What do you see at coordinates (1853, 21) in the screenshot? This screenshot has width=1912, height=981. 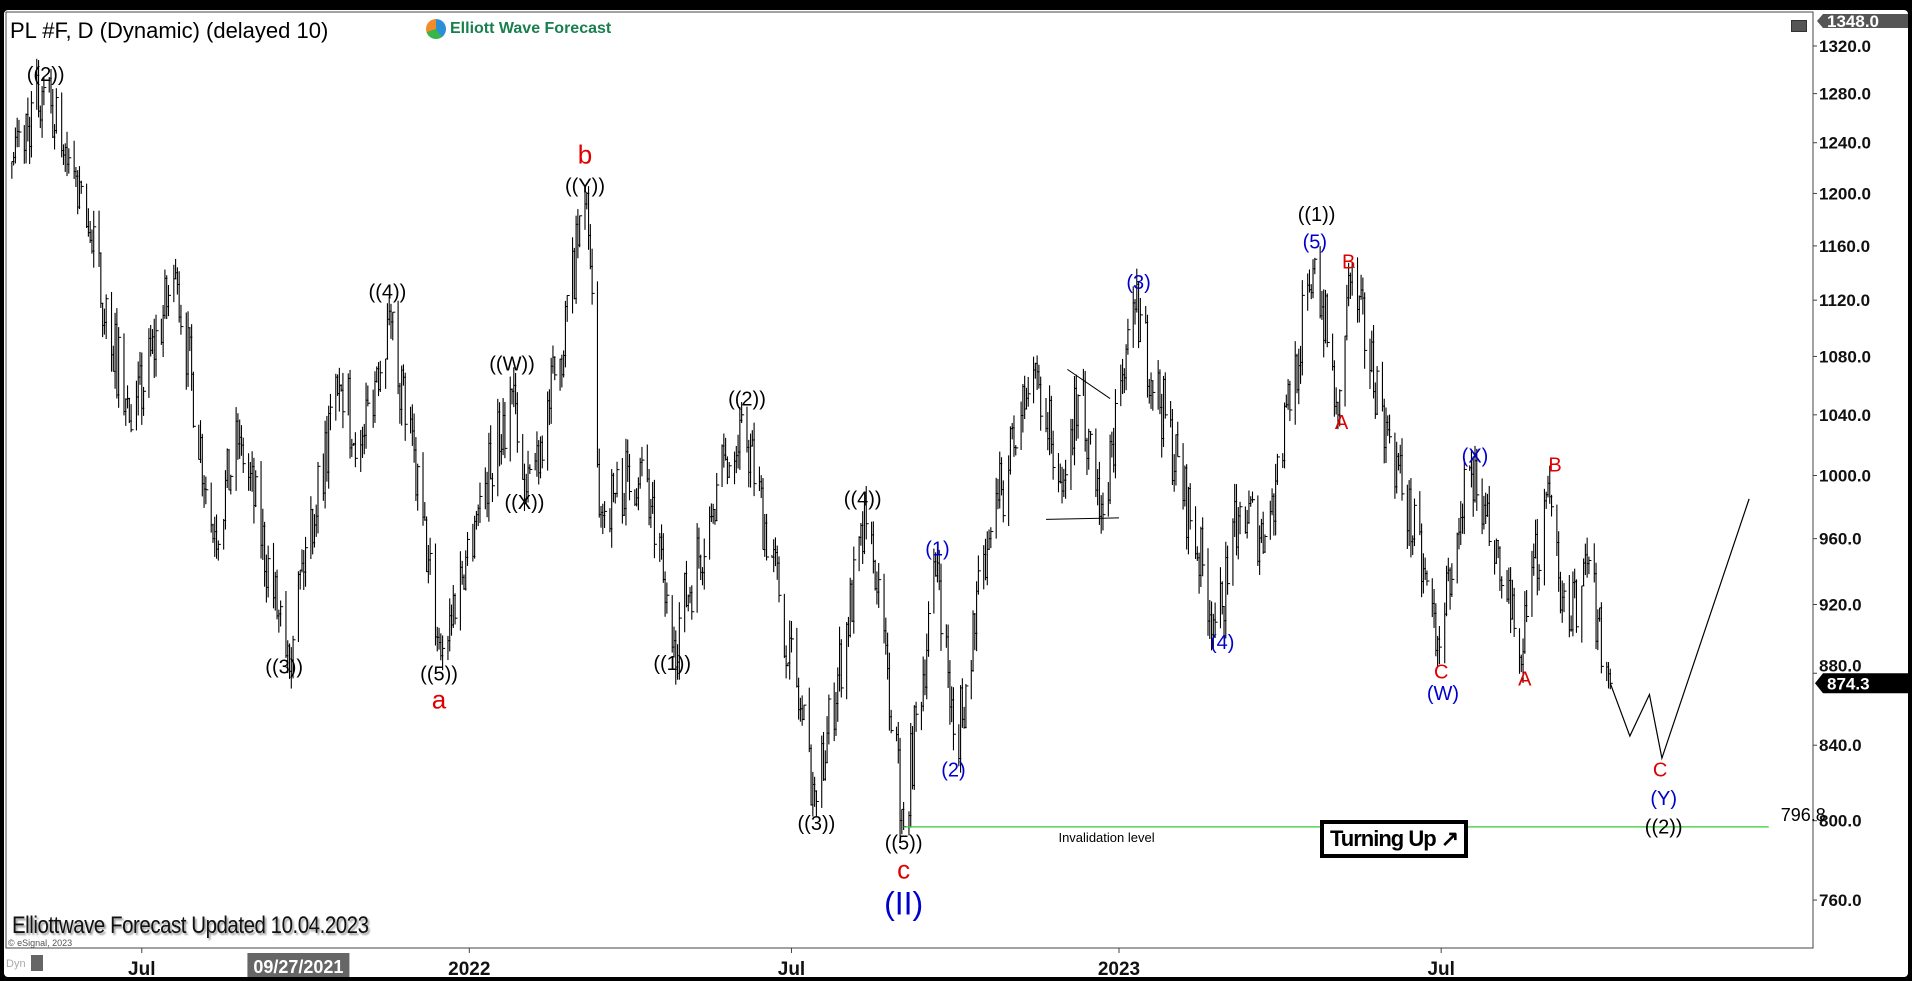 I see `top-price-label: 1348.0` at bounding box center [1853, 21].